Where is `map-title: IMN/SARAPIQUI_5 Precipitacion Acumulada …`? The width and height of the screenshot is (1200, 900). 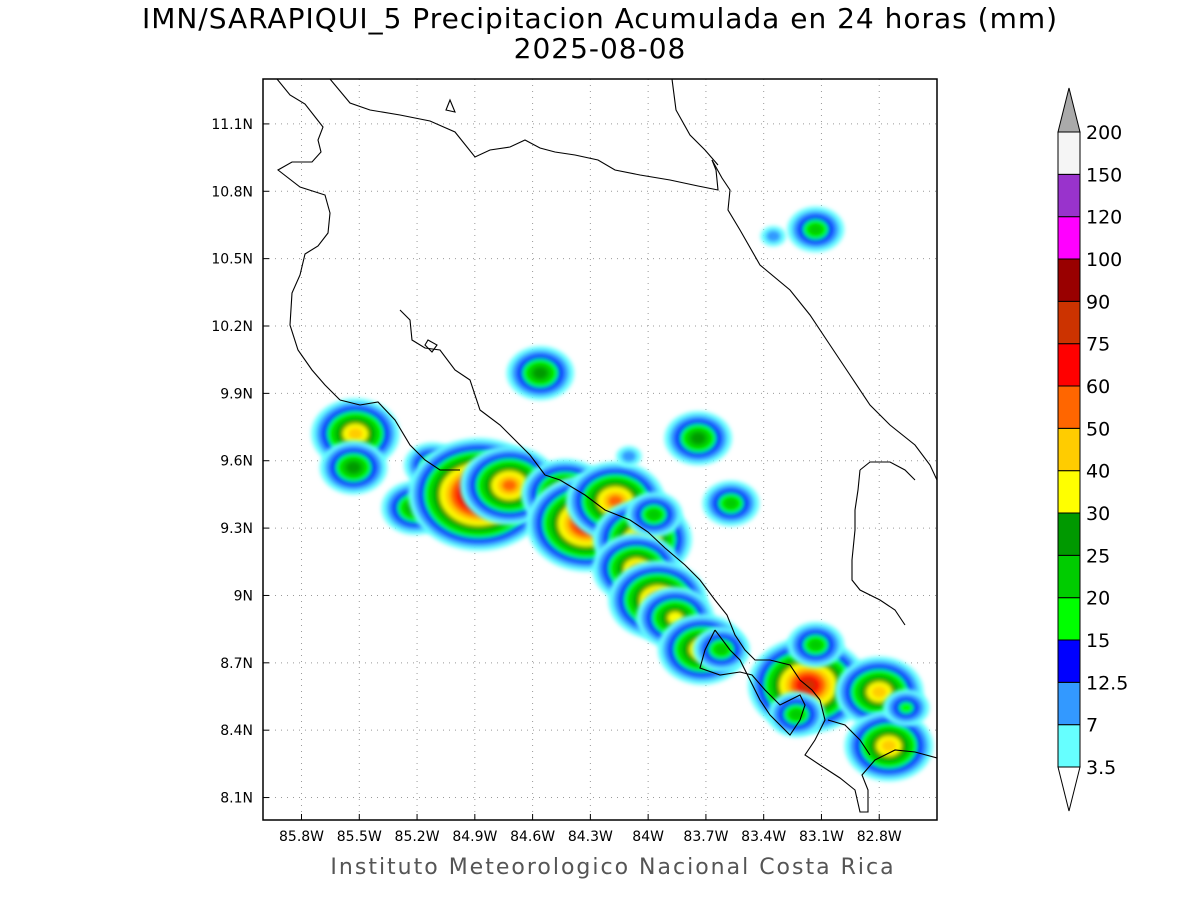
map-title: IMN/SARAPIQUI_5 Precipitacion Acumulada … is located at coordinates (600, 18).